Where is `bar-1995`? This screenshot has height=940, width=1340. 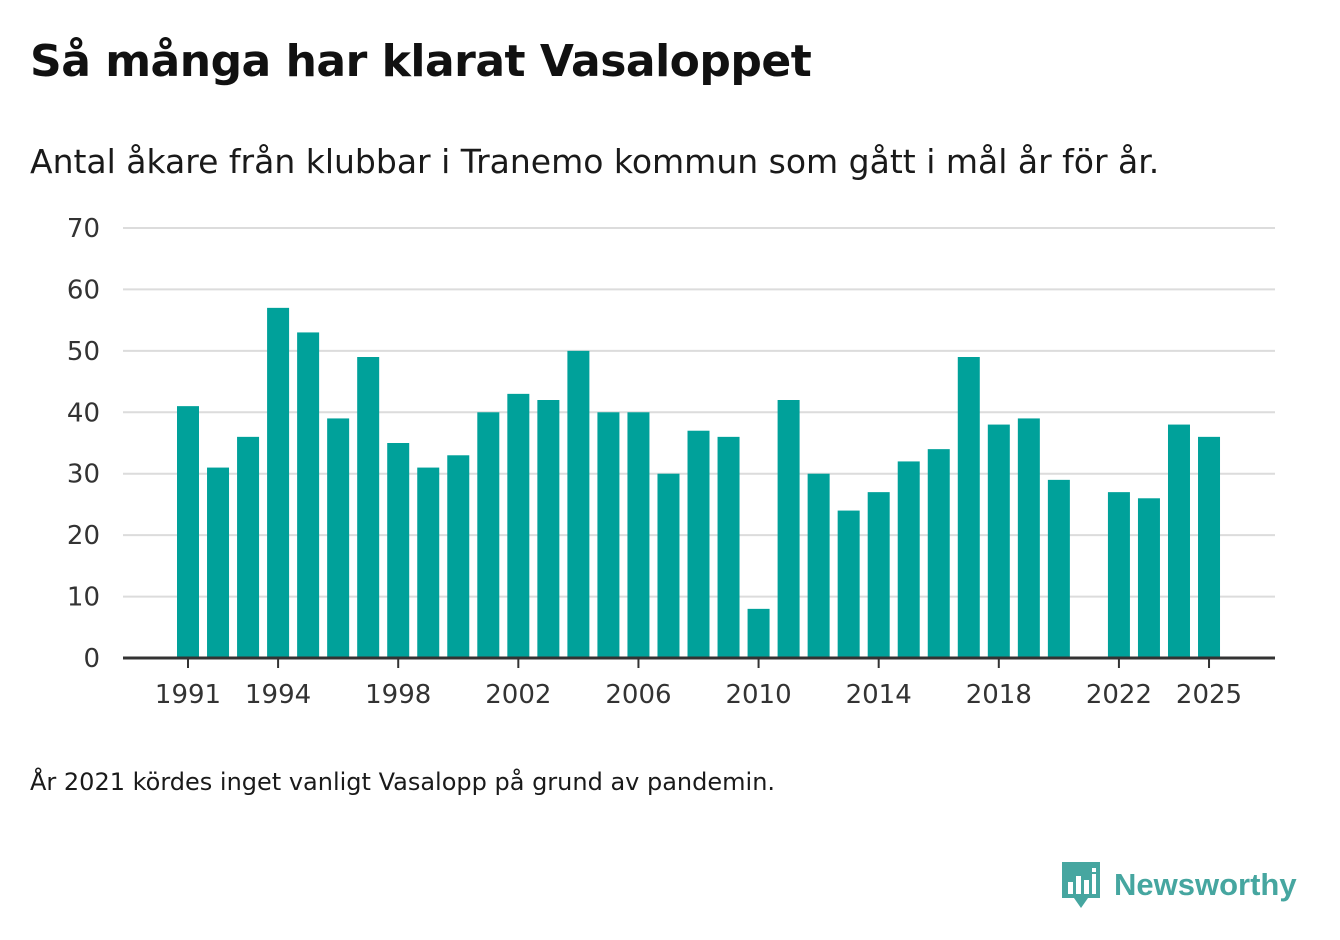 bar-1995 is located at coordinates (308, 495).